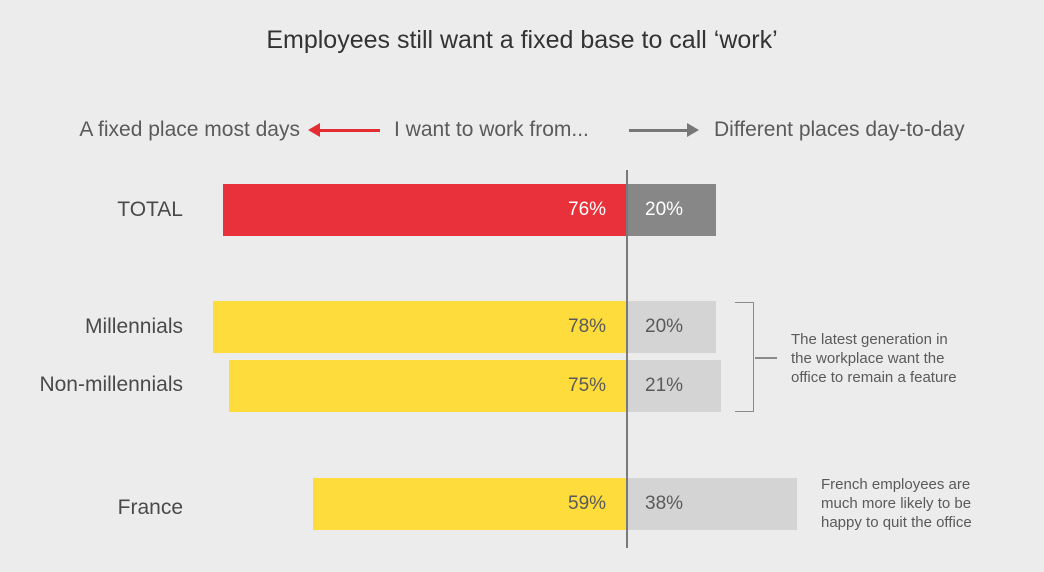 The height and width of the screenshot is (572, 1044). I want to click on value-label-different-places-total: 20%, so click(664, 209).